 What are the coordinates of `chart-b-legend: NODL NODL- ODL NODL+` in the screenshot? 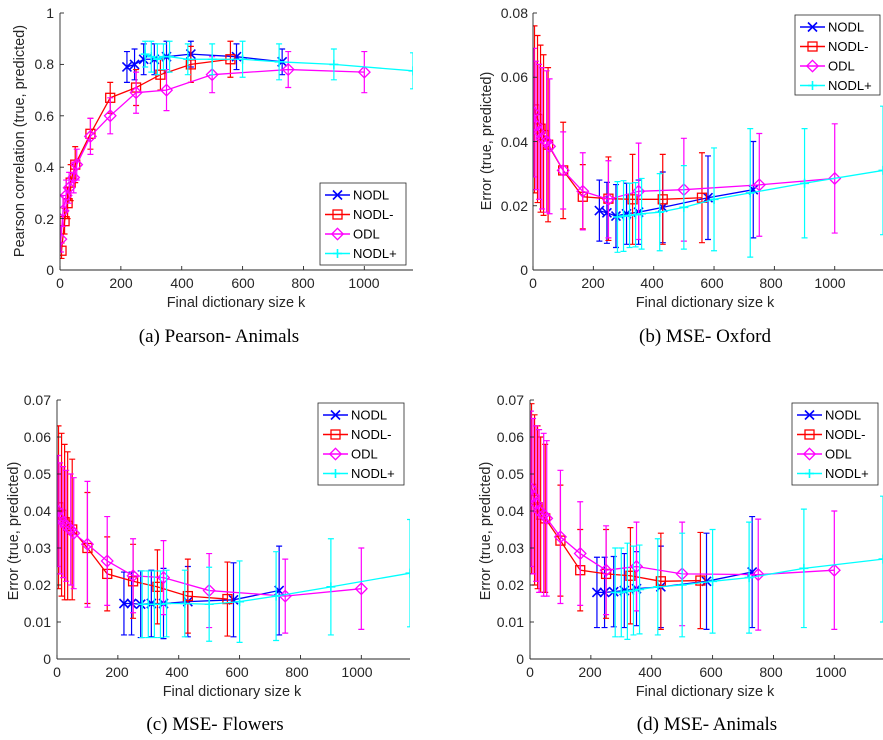 It's located at (837, 55).